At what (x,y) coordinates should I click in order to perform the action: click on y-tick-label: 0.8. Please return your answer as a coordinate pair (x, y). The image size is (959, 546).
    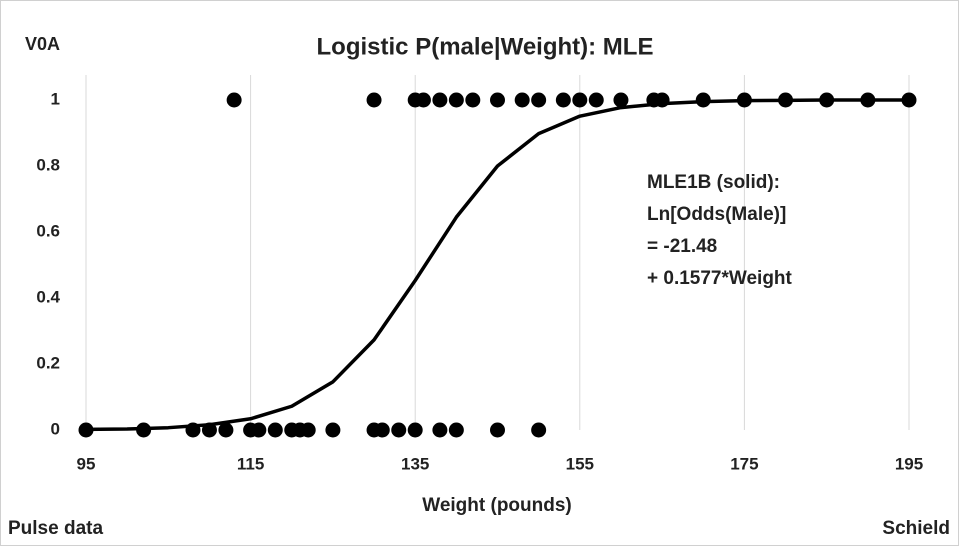
    Looking at the image, I should click on (48, 164).